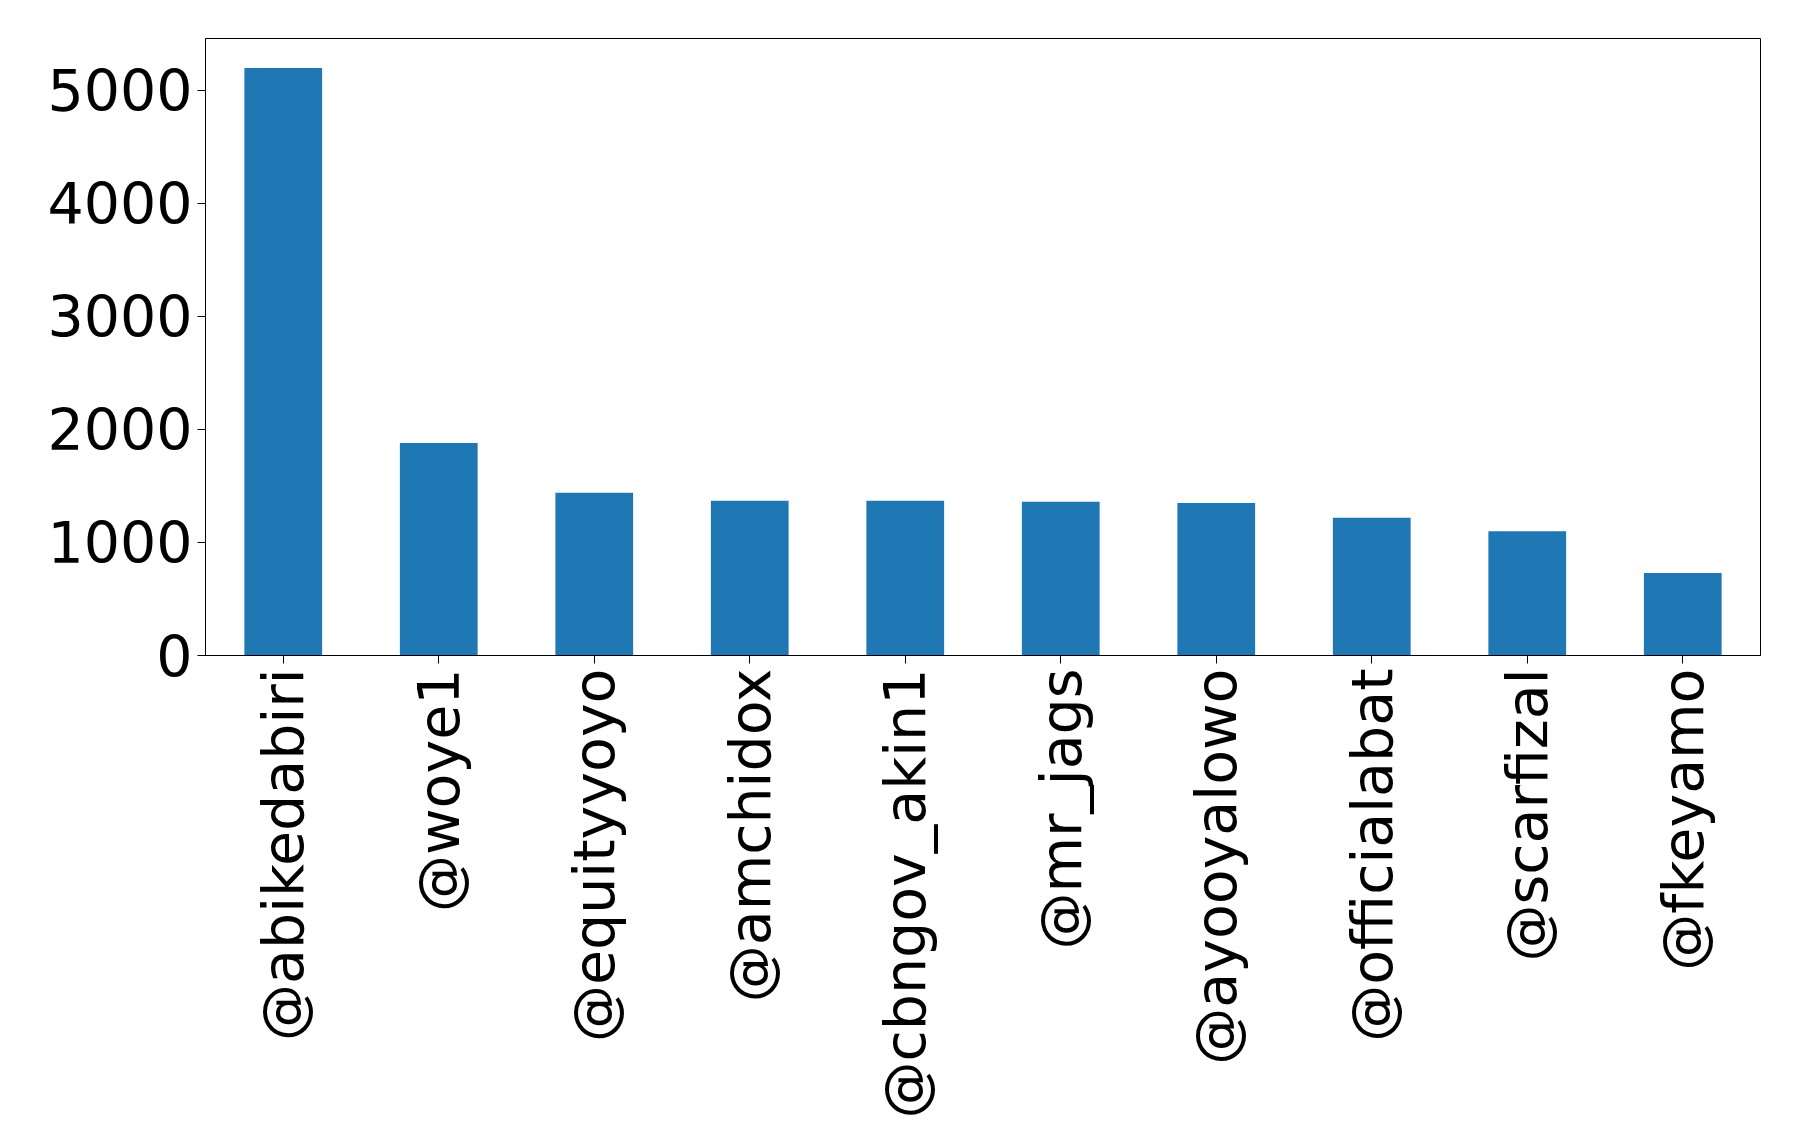 This screenshot has height=1121, width=1798. What do you see at coordinates (120, 430) in the screenshot?
I see `y-tick-label: 2000` at bounding box center [120, 430].